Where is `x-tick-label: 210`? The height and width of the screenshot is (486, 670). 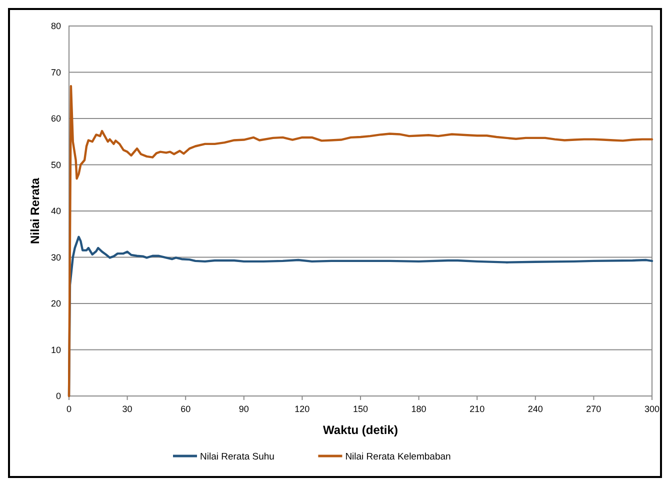
x-tick-label: 210 is located at coordinates (477, 409).